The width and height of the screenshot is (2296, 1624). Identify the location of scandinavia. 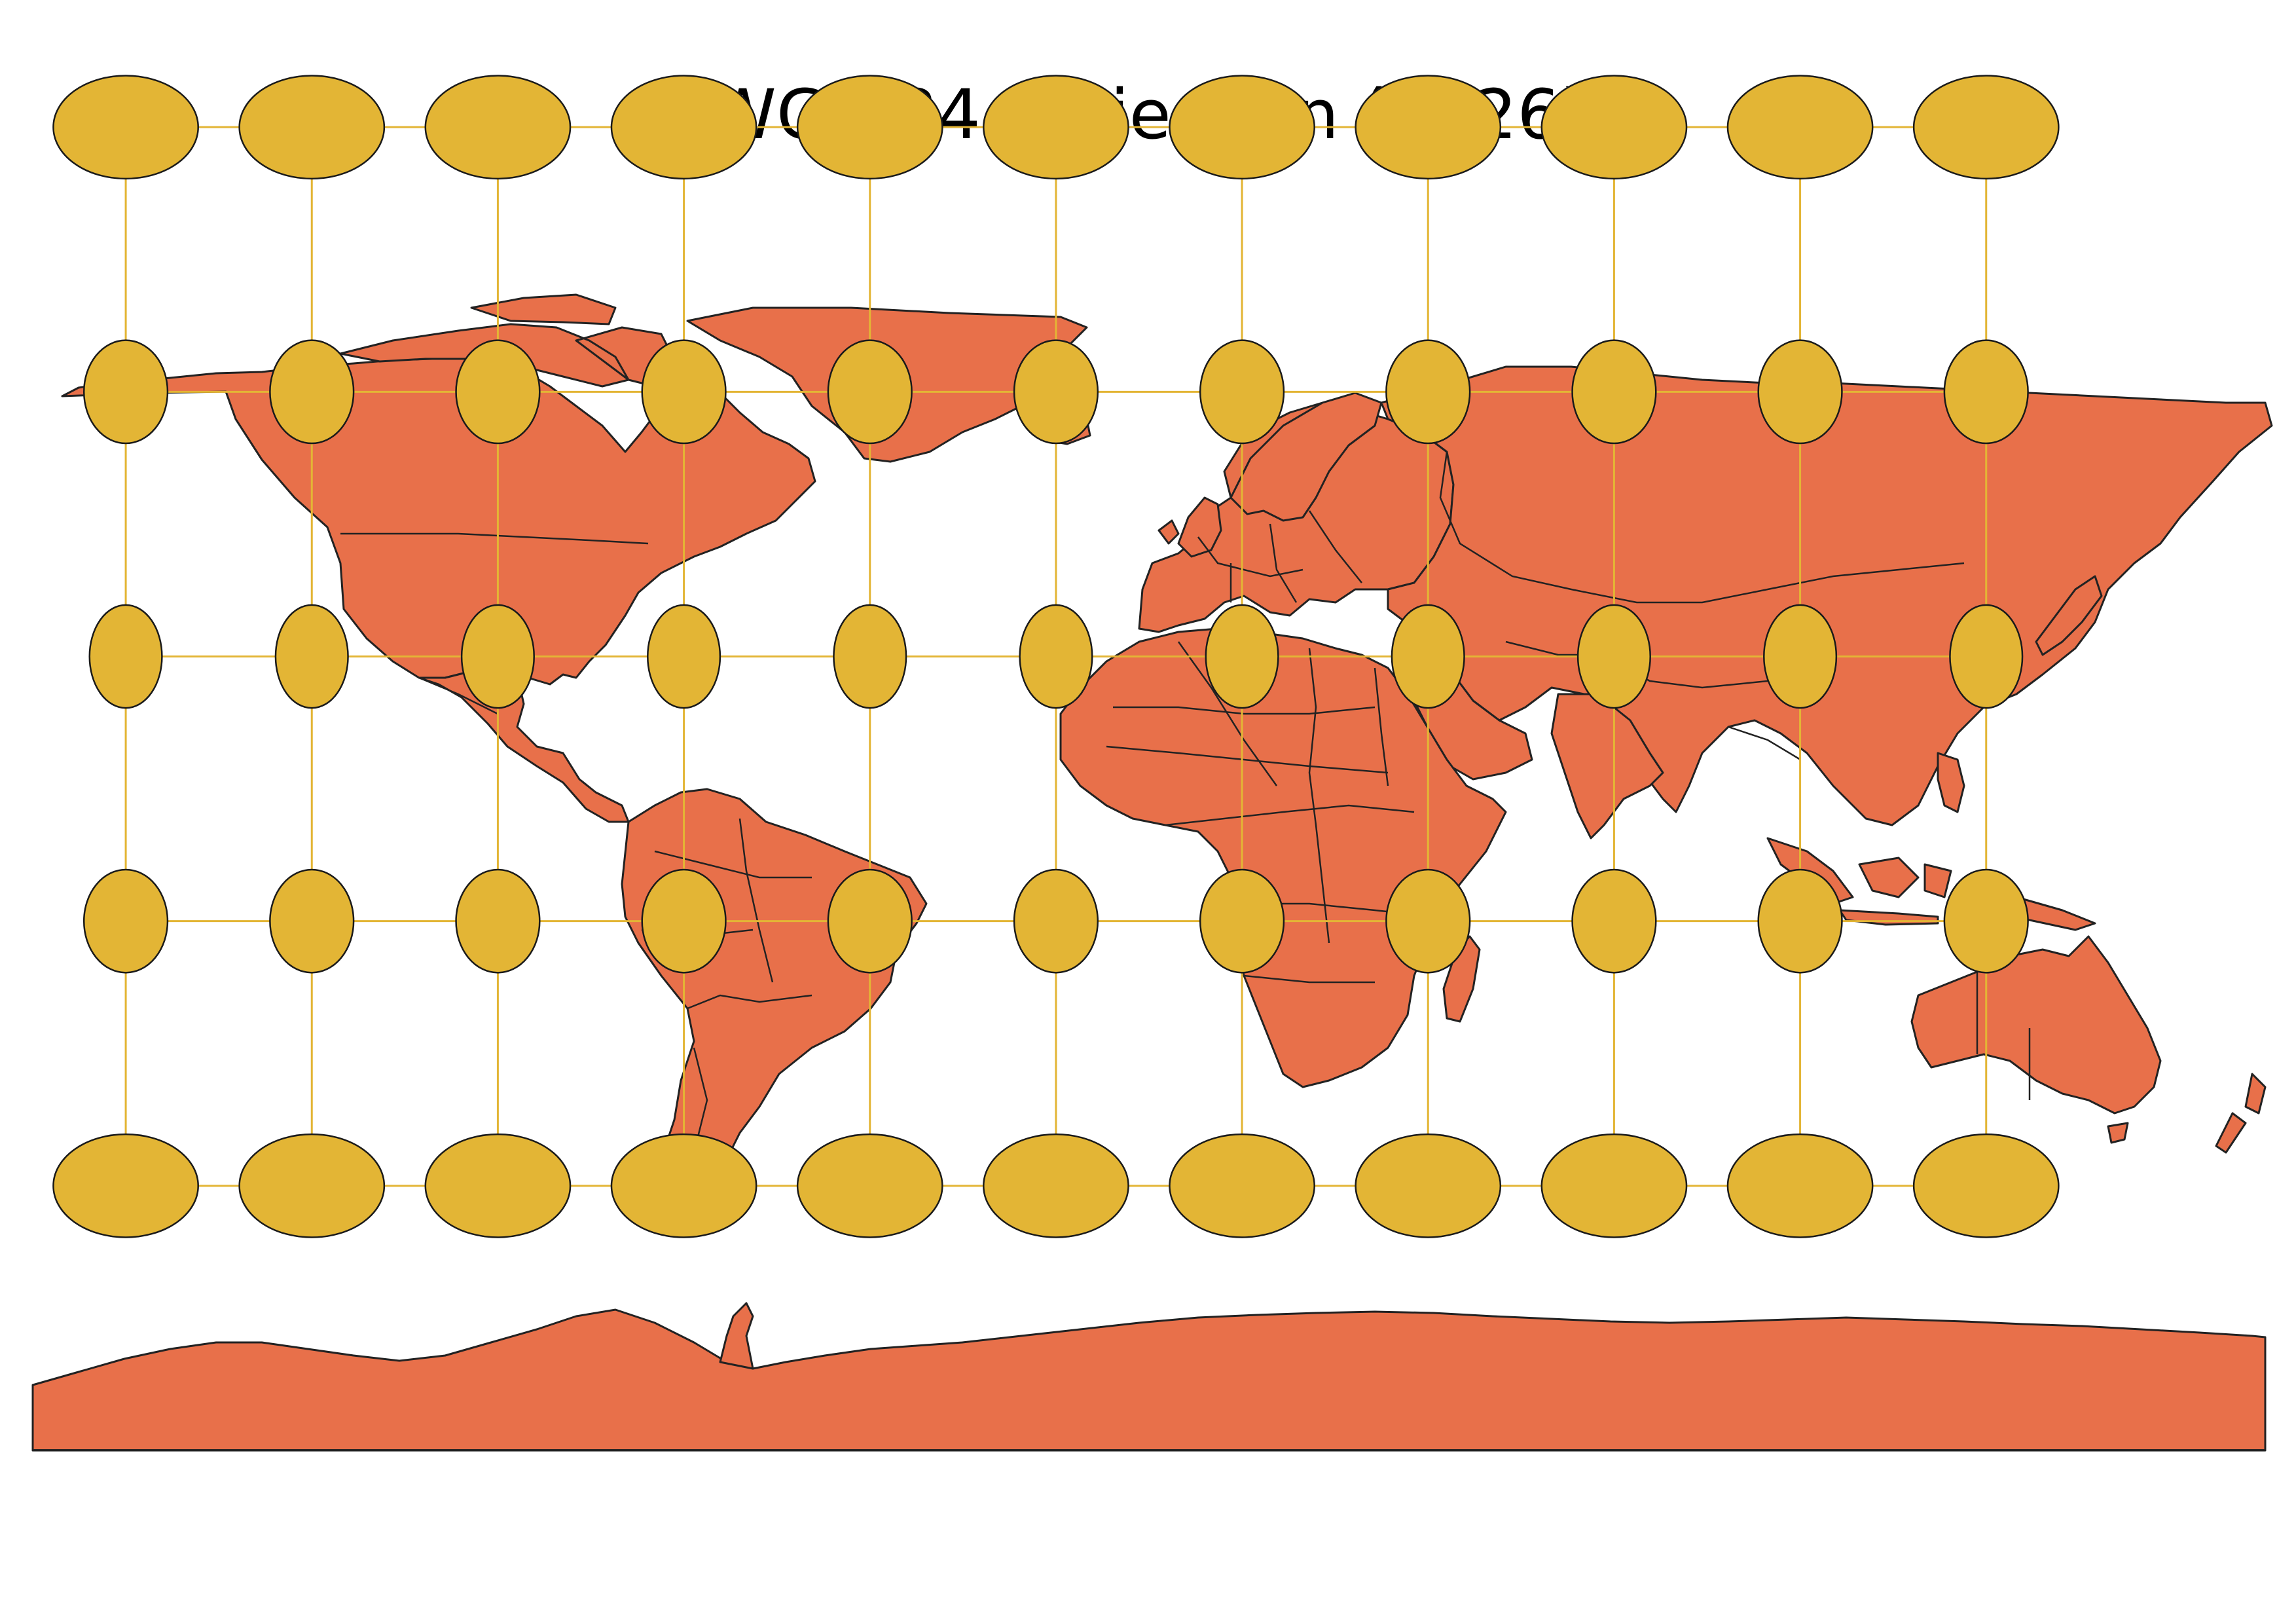
(1306, 457).